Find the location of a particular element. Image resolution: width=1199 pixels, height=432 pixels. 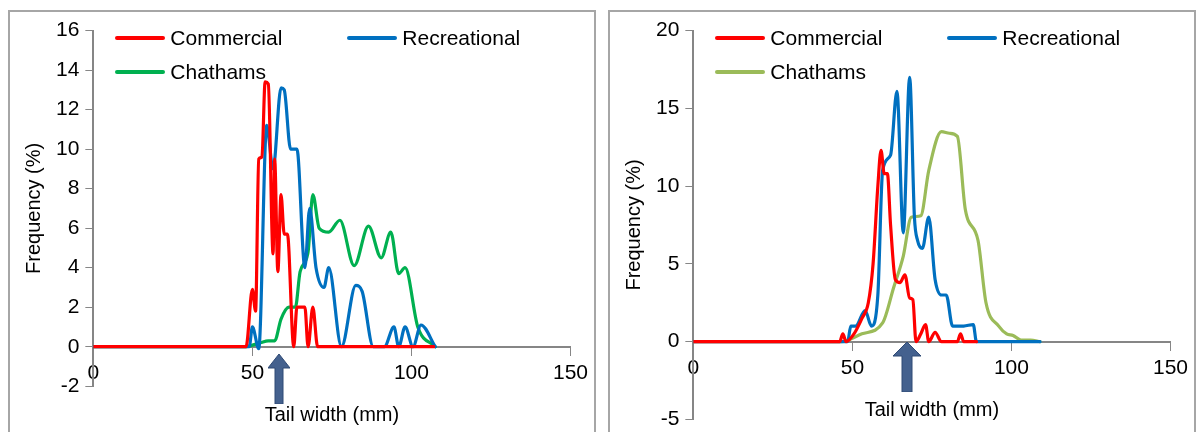

y-tick-label: 8 is located at coordinates (73, 187).